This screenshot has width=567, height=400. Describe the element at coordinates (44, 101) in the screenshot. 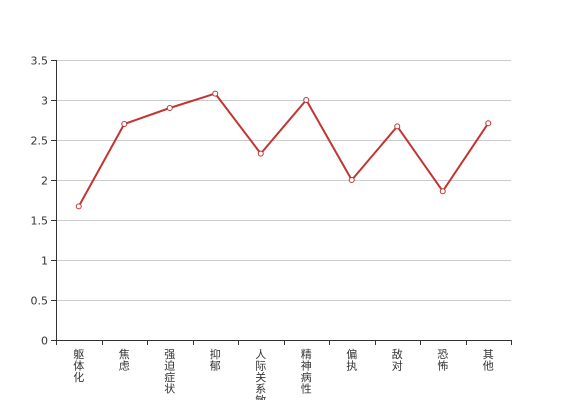

I see `y-tick-label: 3` at that location.